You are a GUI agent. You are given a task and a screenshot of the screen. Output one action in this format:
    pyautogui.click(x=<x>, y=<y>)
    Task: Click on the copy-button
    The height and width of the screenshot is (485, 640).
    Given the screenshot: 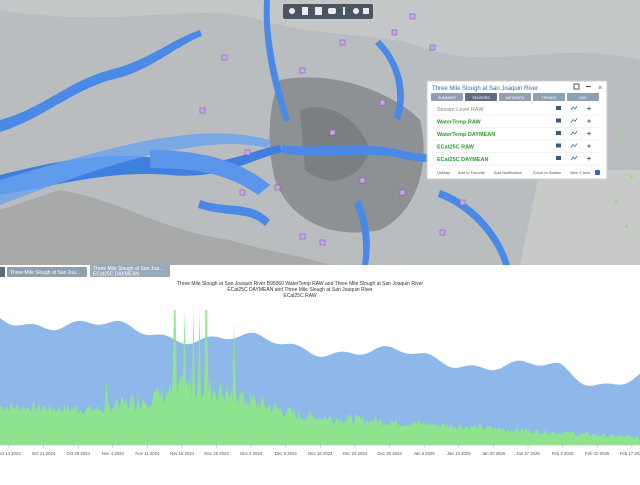 What is the action you would take?
    pyautogui.click(x=576, y=86)
    